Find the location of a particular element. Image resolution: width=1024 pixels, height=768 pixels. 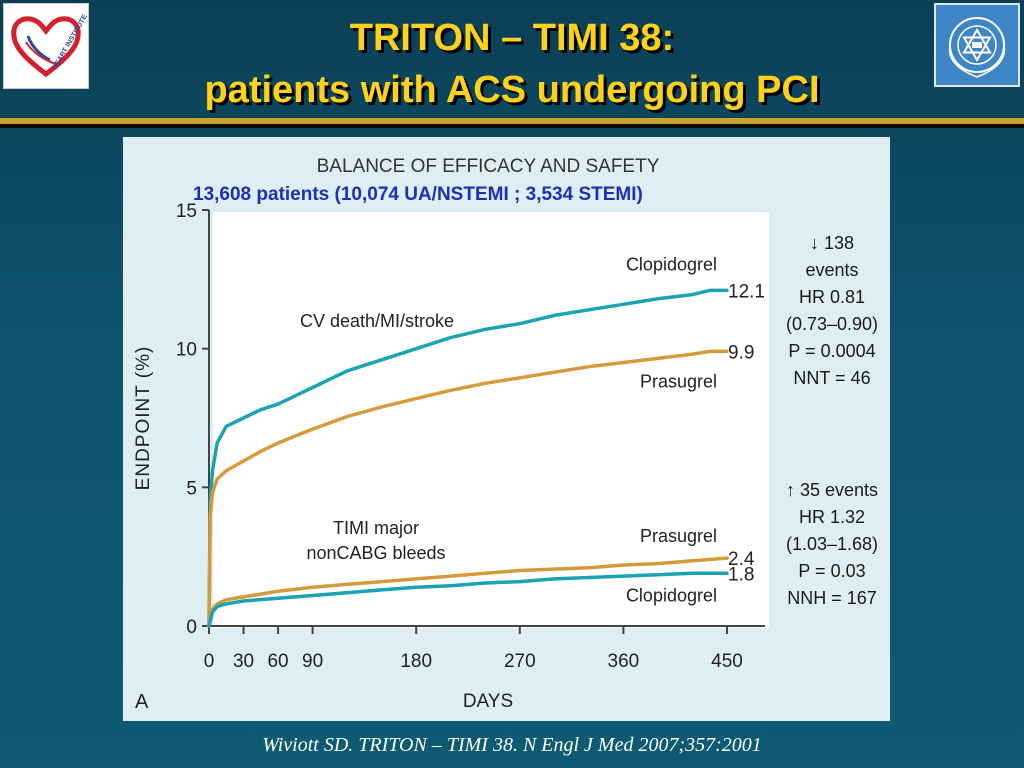

safety-line: (1.03–1.68) is located at coordinates (832, 544).